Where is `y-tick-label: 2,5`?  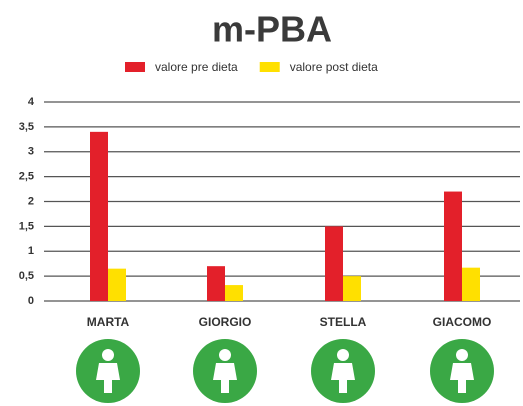
y-tick-label: 2,5 is located at coordinates (26, 177).